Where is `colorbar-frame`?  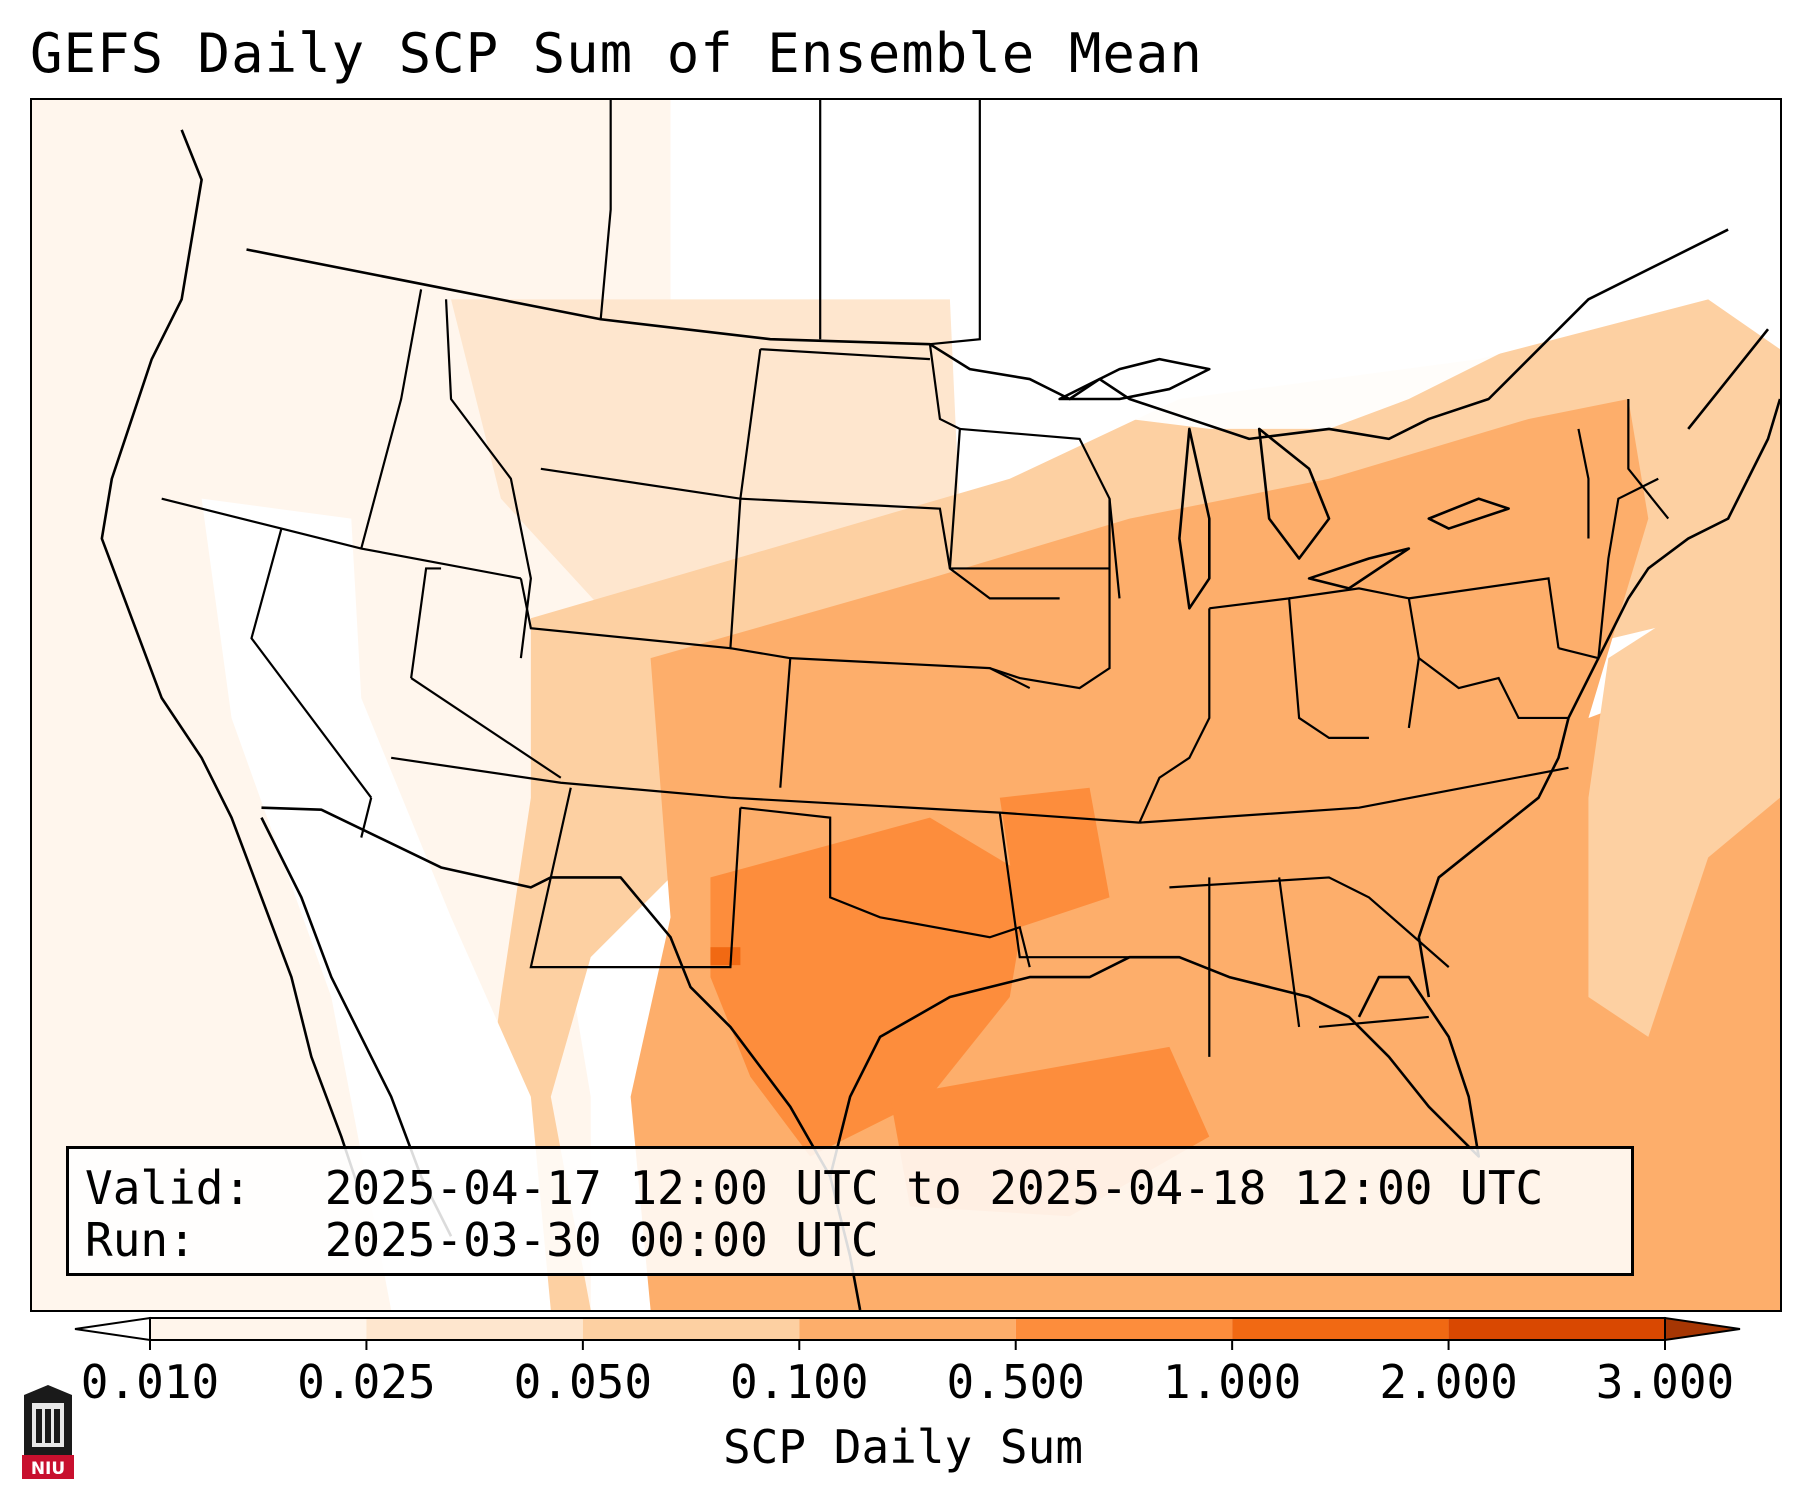
colorbar-frame is located at coordinates (907, 1329).